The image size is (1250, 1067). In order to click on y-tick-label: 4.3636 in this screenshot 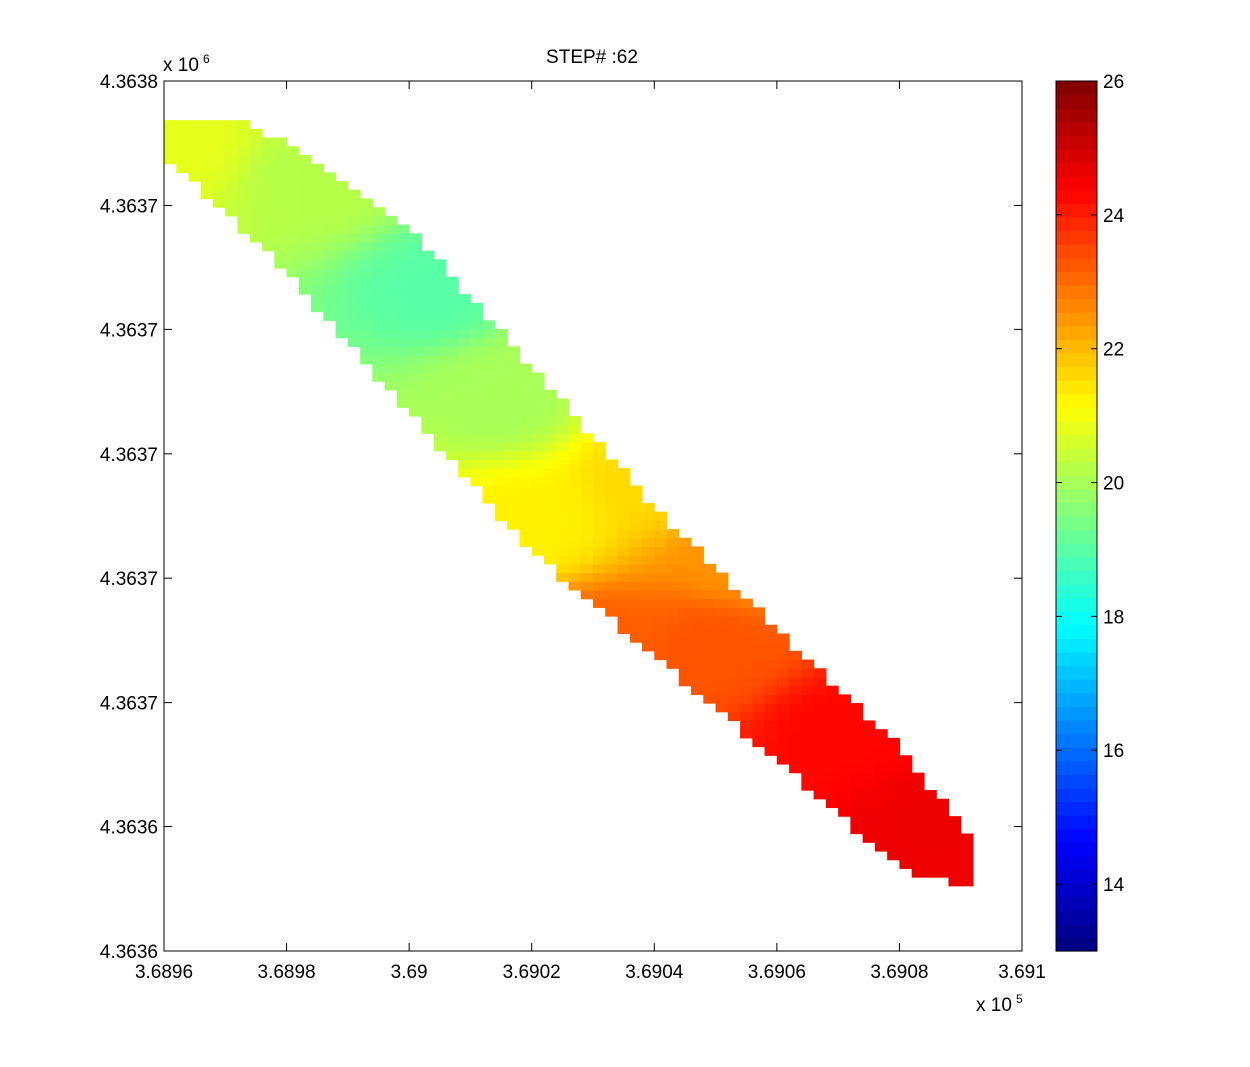, I will do `click(129, 952)`.